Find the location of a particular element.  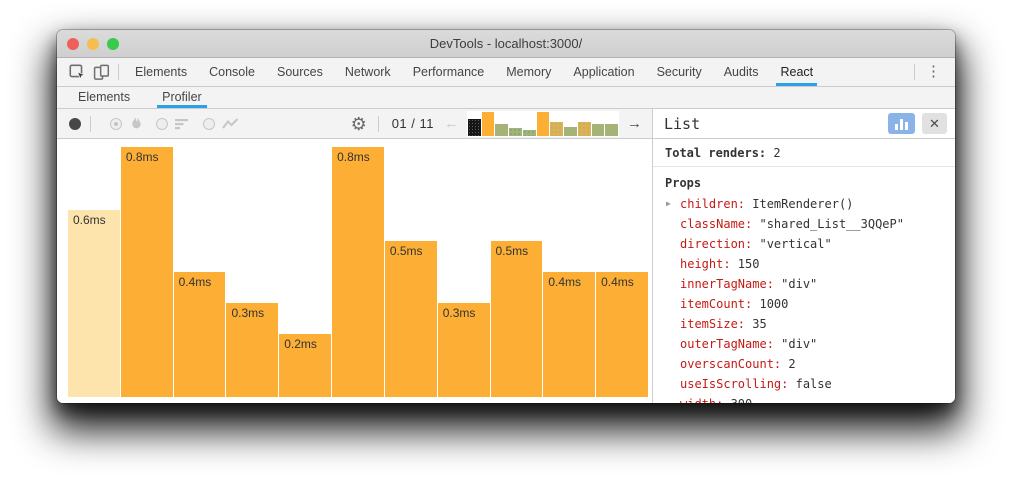

render-bar-2: 0.8ms is located at coordinates (146, 272).